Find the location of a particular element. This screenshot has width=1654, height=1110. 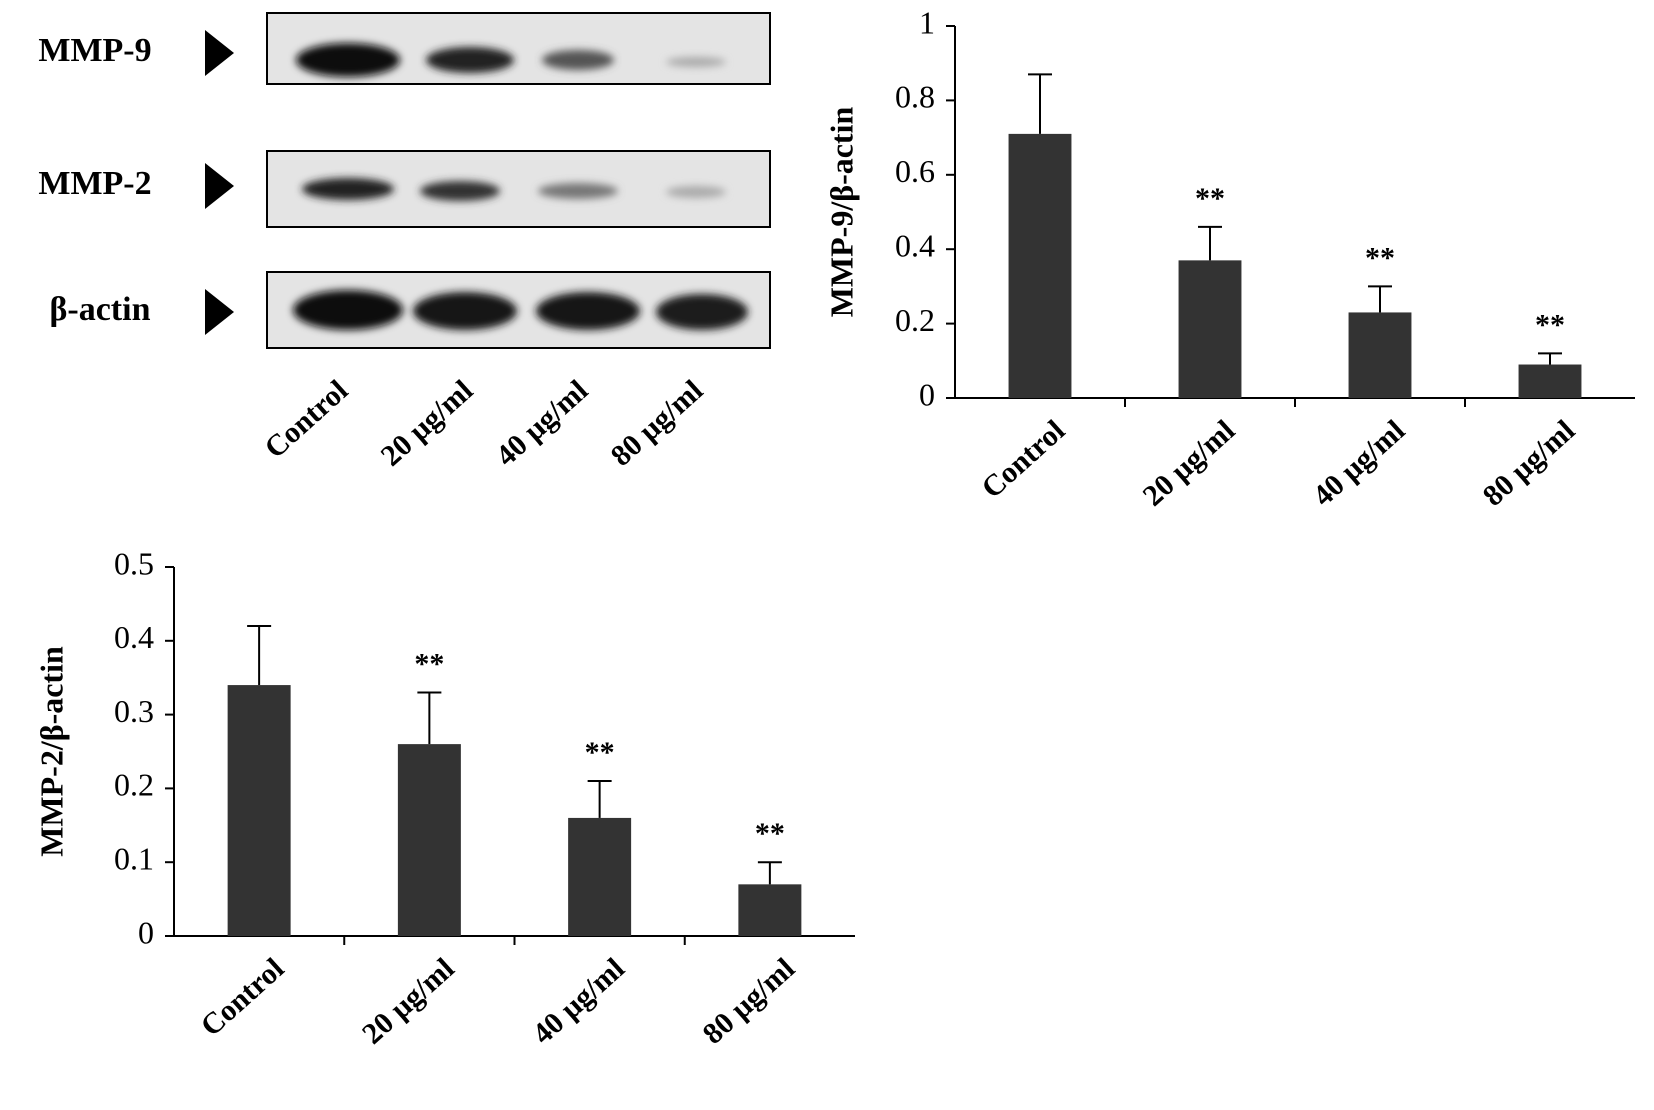

y-axis-label: MMP-9/β-actin is located at coordinates (841, 212).